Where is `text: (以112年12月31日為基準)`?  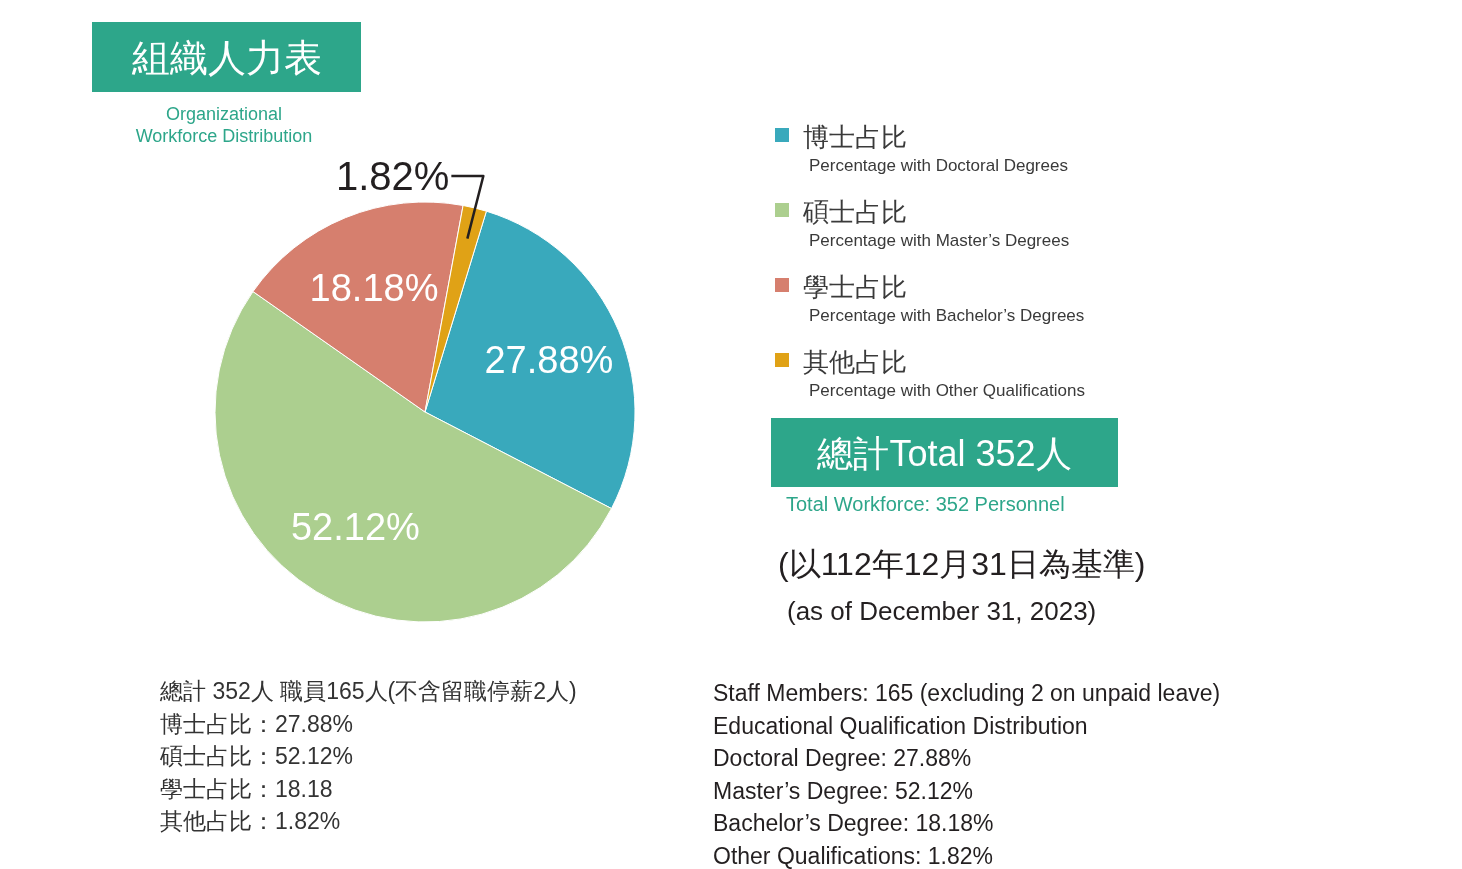 text: (以112年12月31日為基準) is located at coordinates (962, 564).